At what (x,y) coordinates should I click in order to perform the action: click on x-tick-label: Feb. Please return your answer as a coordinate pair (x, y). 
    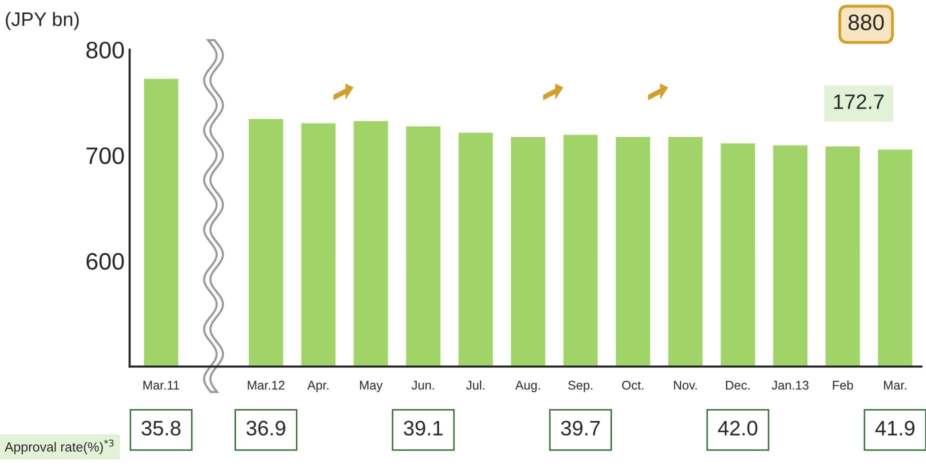
    Looking at the image, I should click on (842, 385).